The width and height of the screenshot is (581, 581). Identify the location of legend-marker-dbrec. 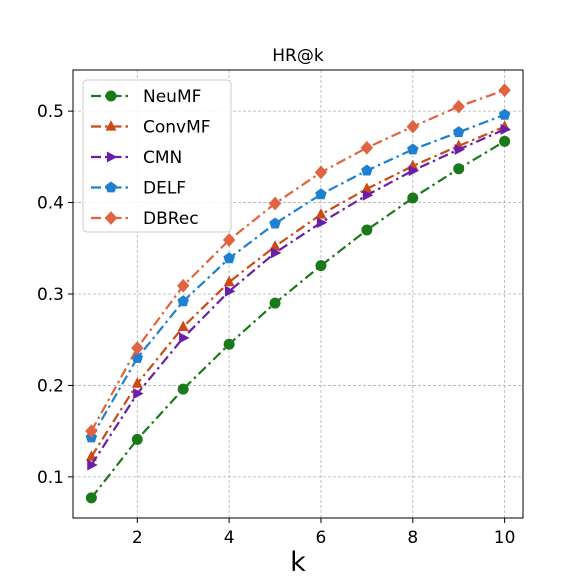
(111, 218).